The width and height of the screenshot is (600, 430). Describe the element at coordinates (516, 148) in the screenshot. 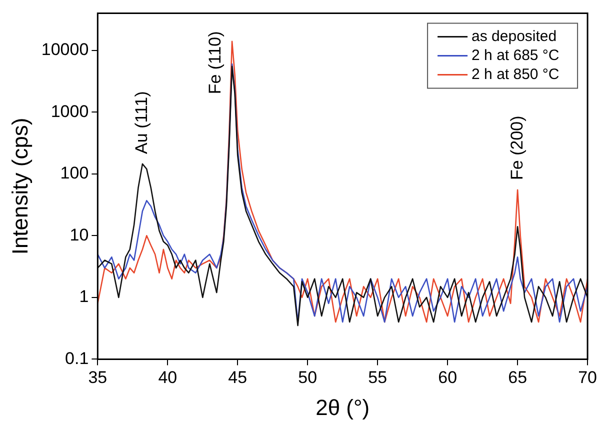

I see `annotation: Fe (200)` at that location.